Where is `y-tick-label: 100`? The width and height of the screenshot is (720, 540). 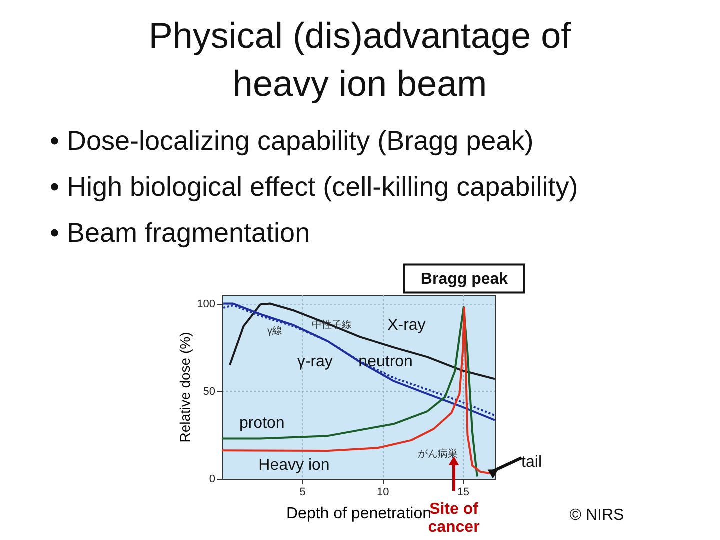 y-tick-label: 100 is located at coordinates (206, 304).